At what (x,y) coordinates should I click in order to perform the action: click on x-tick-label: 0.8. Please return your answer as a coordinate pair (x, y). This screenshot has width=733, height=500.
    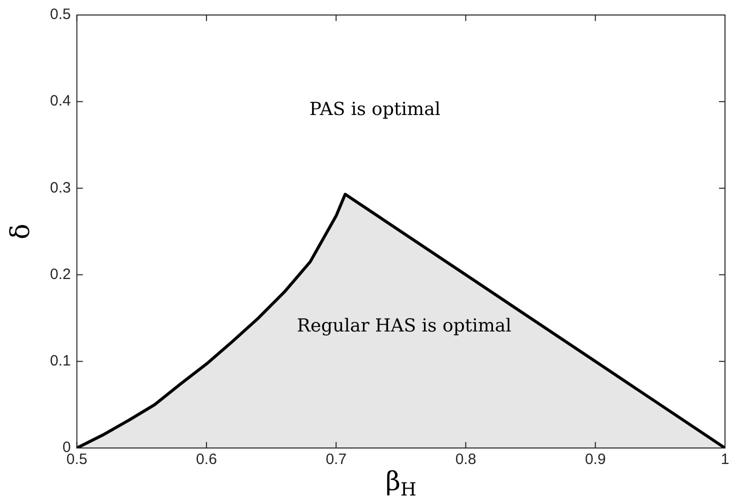
    Looking at the image, I should click on (465, 459).